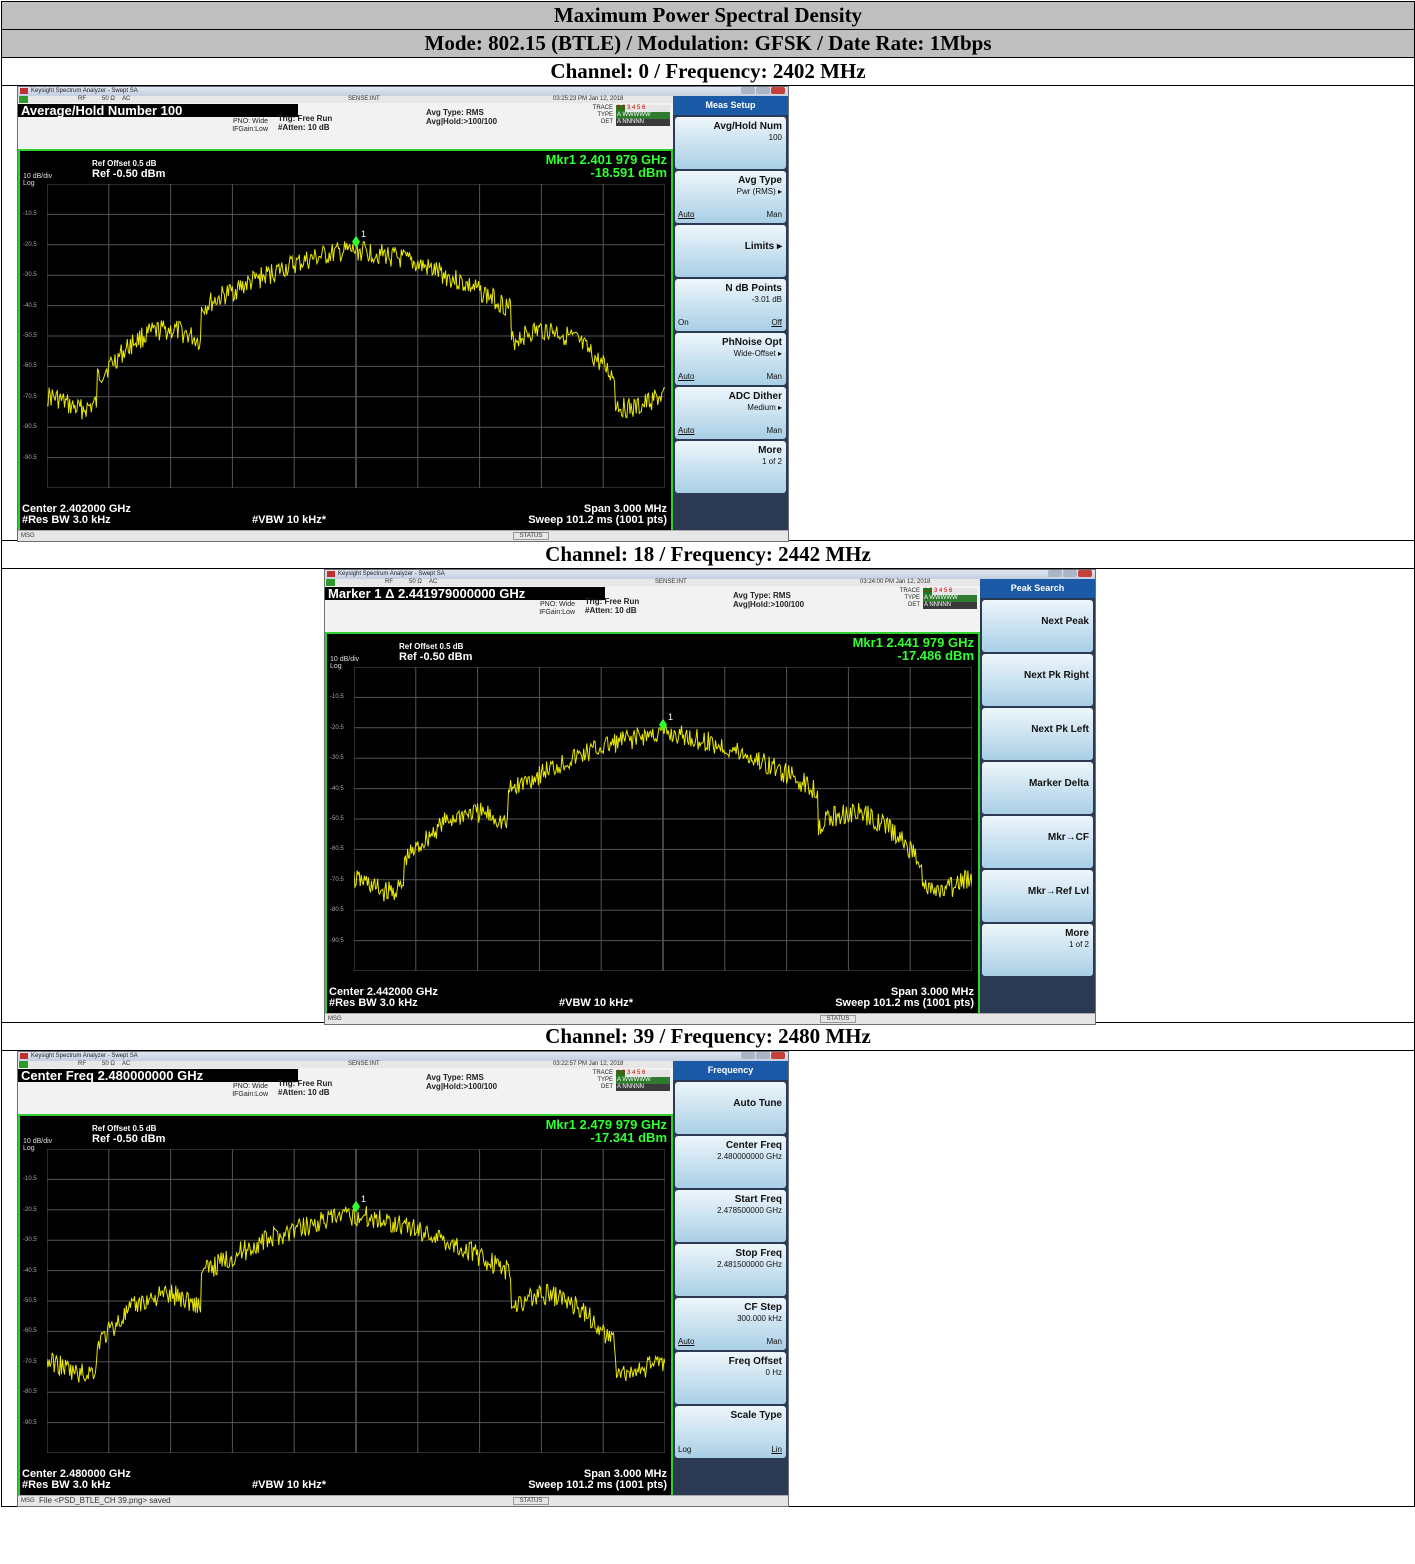 This screenshot has width=1415, height=1564. Describe the element at coordinates (730, 1432) in the screenshot. I see `softkey-scale-type: Scale Type Log Lin` at that location.